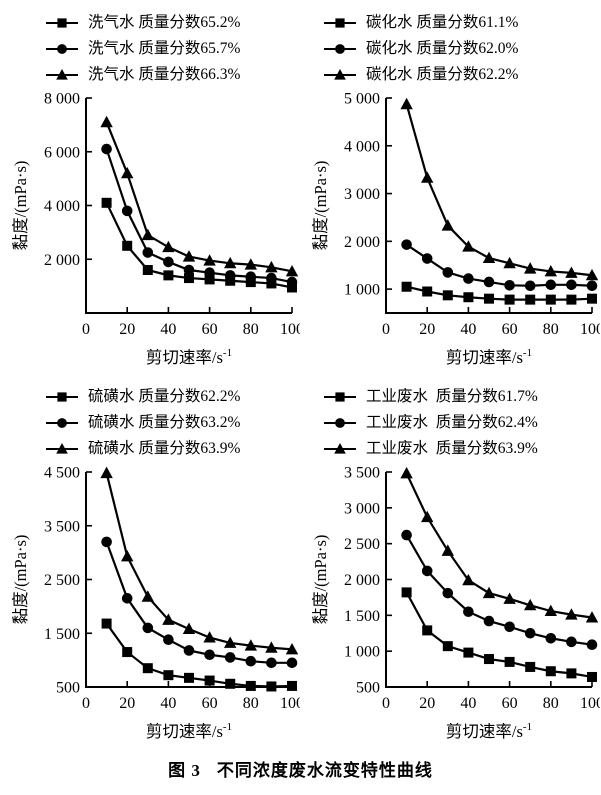 Image resolution: width=601 pixels, height=795 pixels. I want to click on y-tick-label: 5 000, so click(362, 99).